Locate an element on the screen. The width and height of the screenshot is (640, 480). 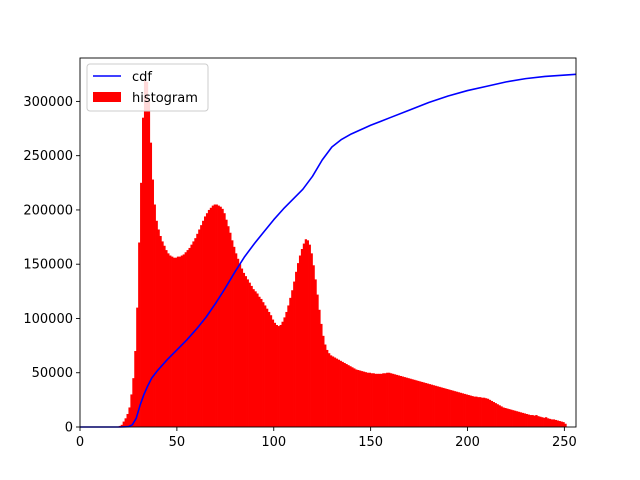
y-axis-ticks: 0 50000 100000 150000 200000 250000 300000 is located at coordinates (51, 265).